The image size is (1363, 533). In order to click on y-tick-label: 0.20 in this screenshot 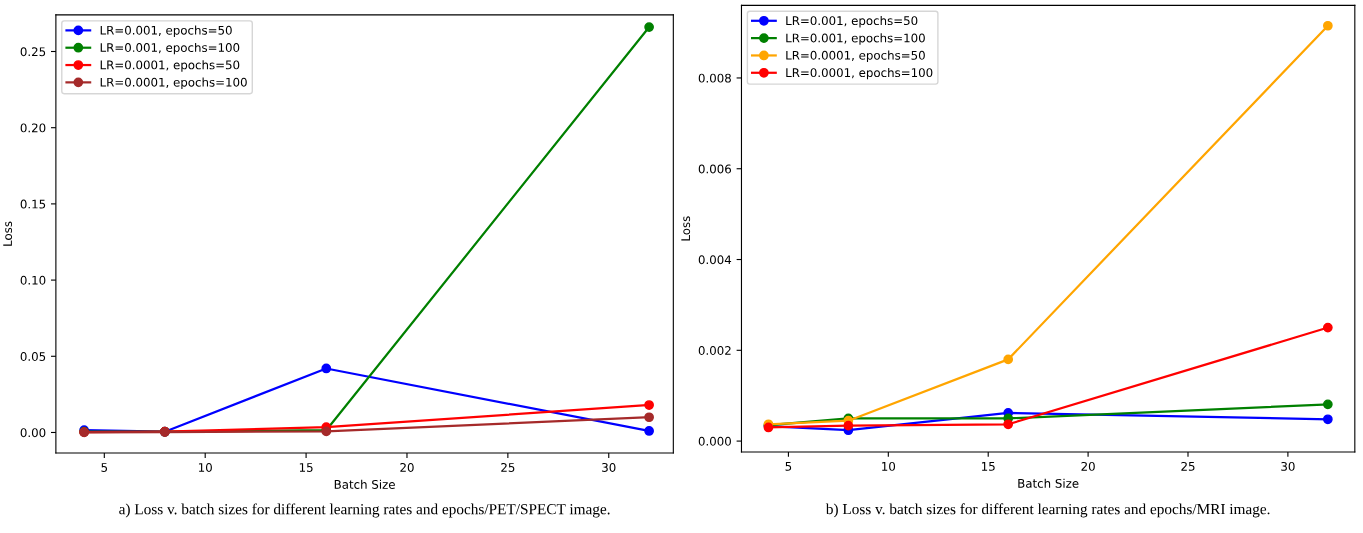, I will do `click(33, 128)`.